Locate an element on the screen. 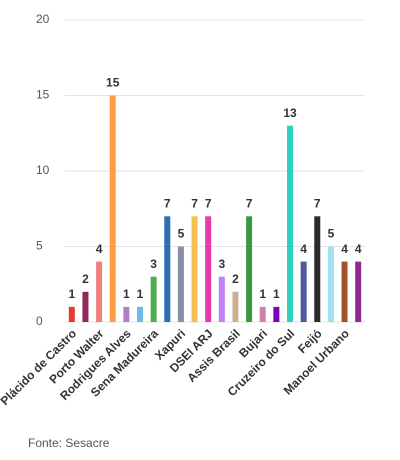  y-tick-label: 15 is located at coordinates (43, 95).